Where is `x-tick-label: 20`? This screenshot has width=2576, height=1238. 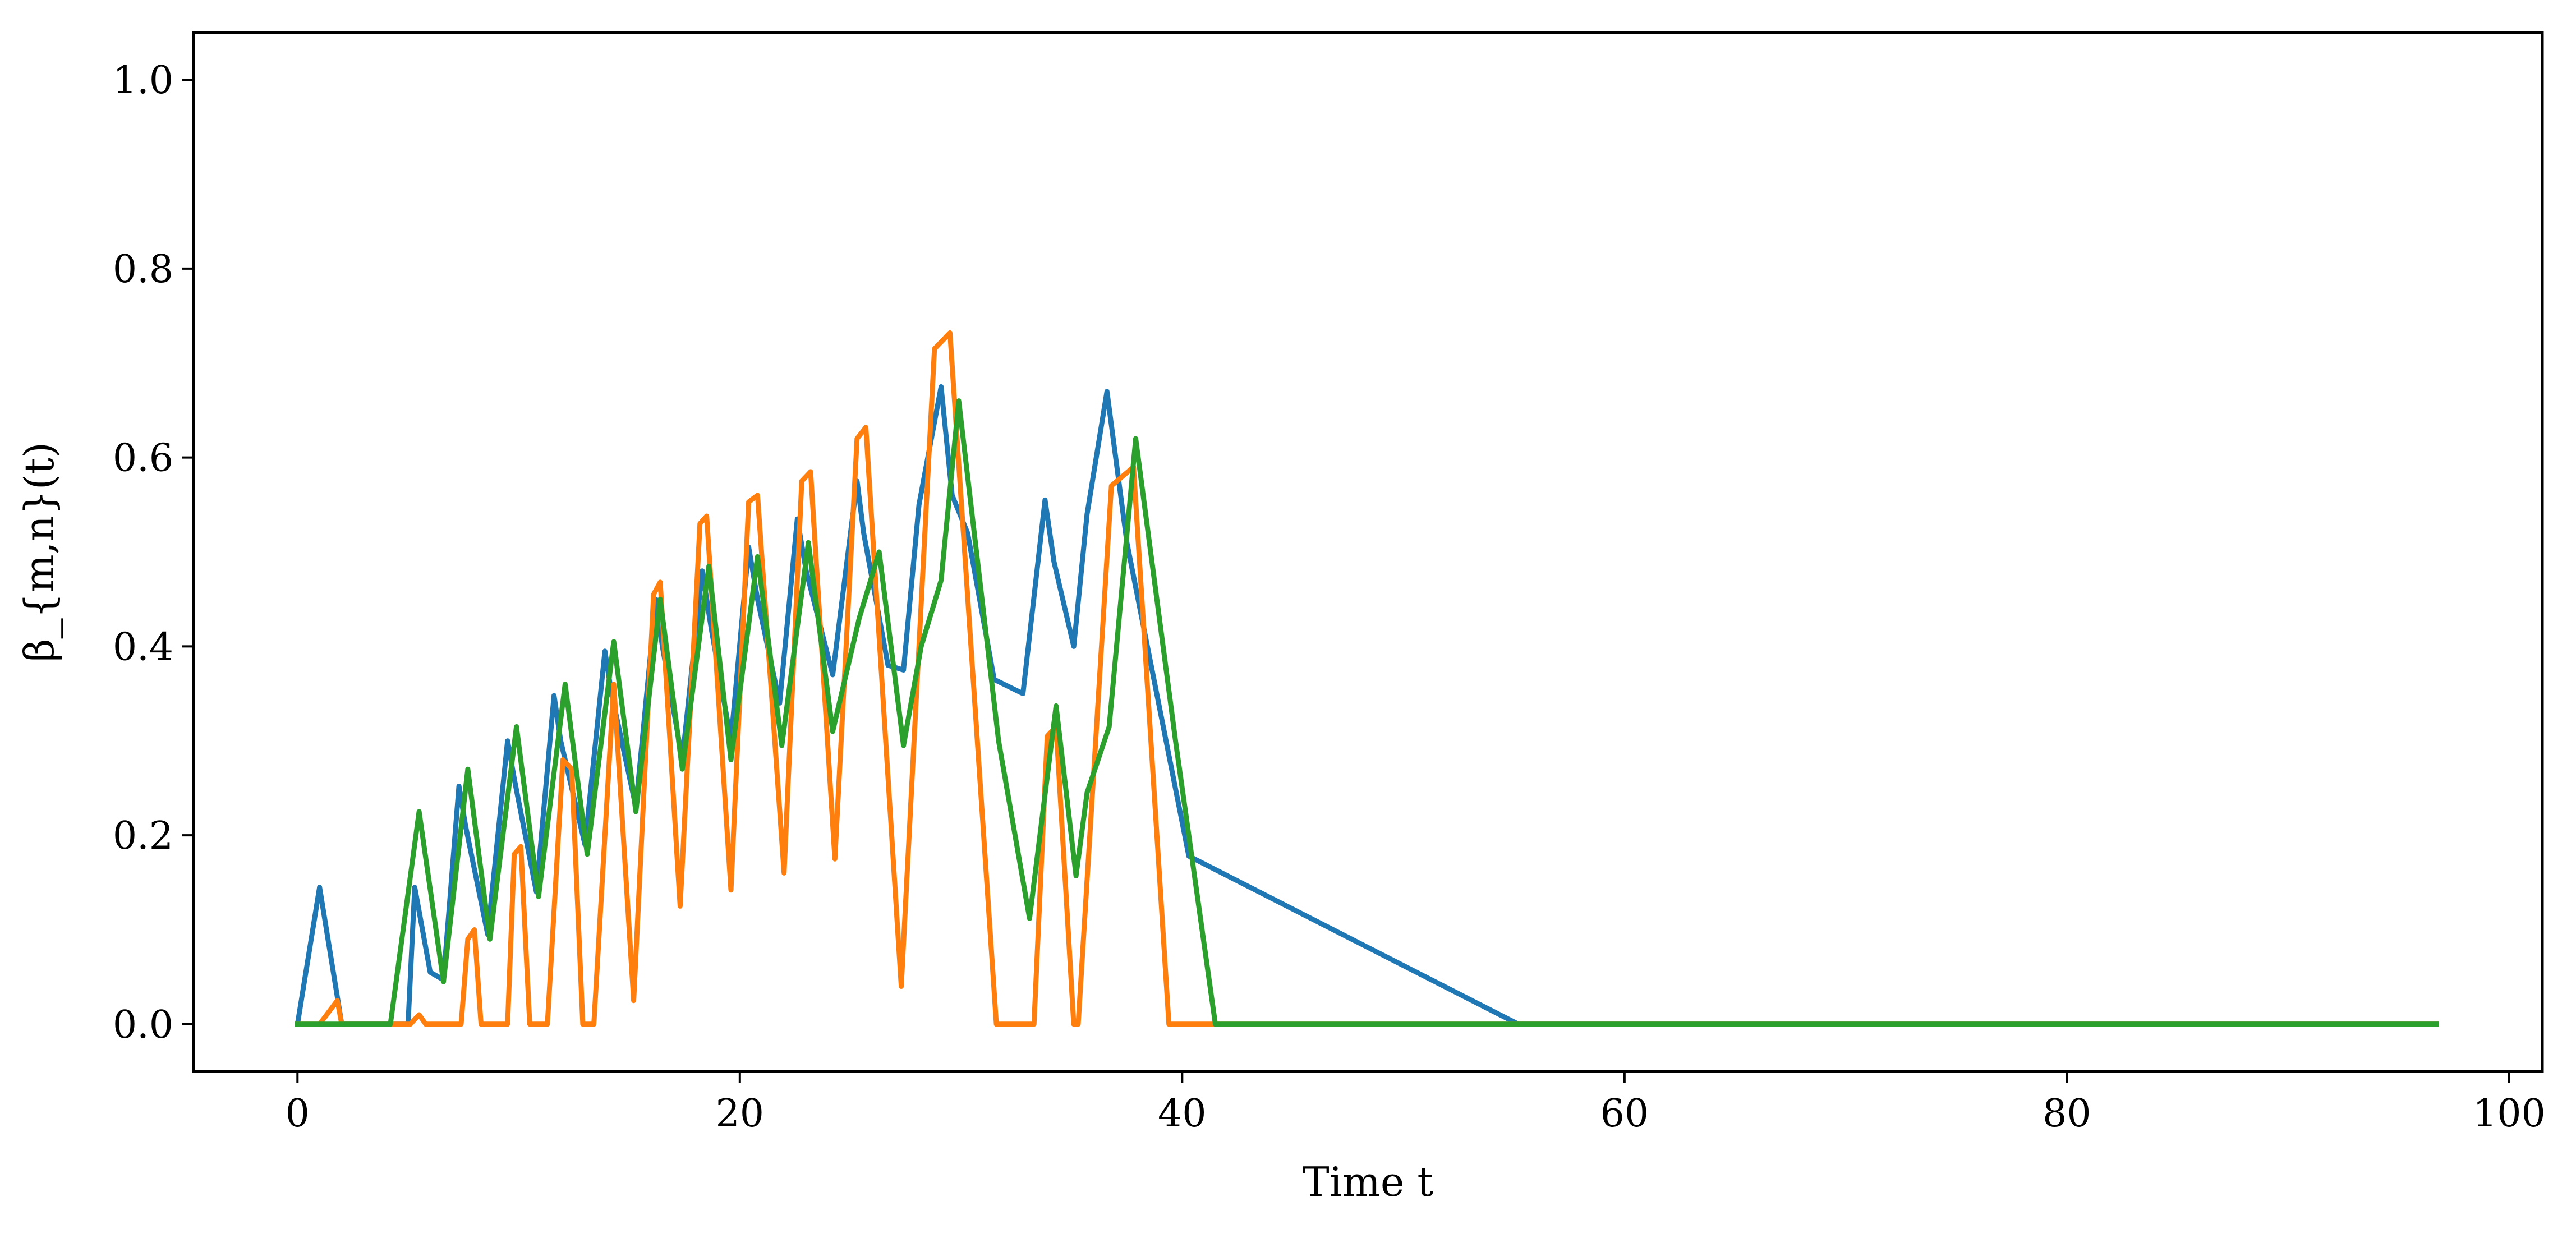
x-tick-label: 20 is located at coordinates (740, 1114).